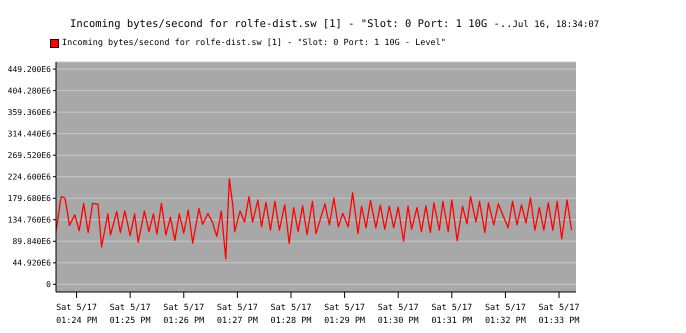 Image resolution: width=686 pixels, height=333 pixels. What do you see at coordinates (30, 220) in the screenshot?
I see `y-tick-label: 134.760E6` at bounding box center [30, 220].